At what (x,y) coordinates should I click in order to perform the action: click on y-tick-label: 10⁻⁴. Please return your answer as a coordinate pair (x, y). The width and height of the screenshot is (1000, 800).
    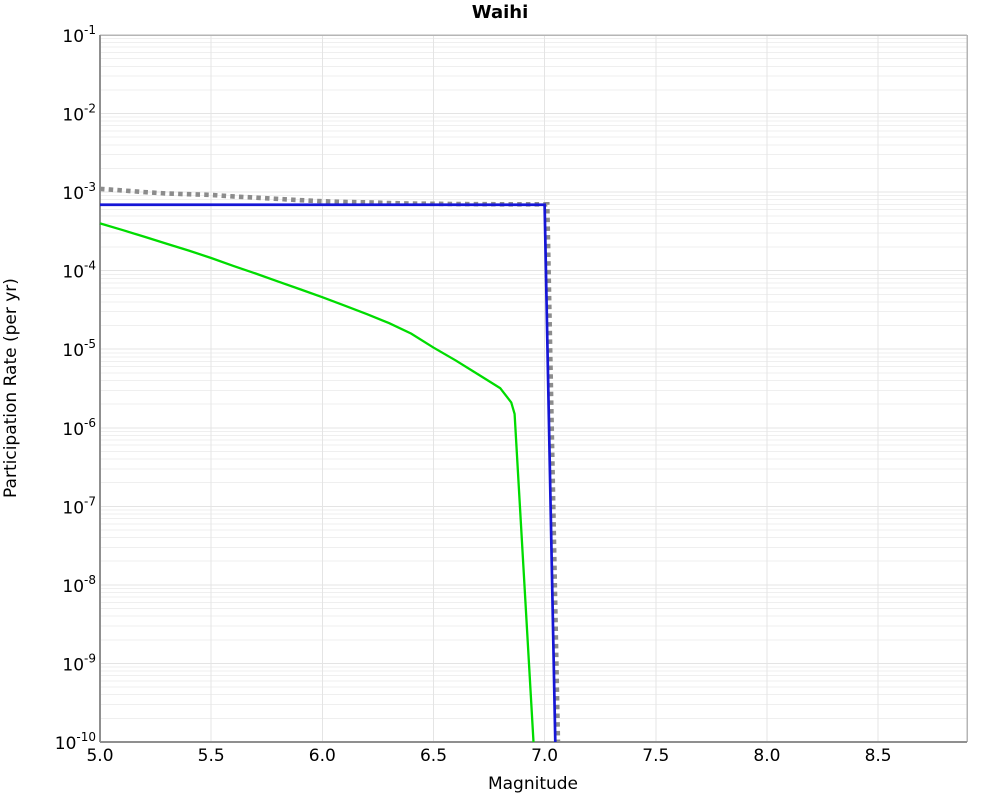
    Looking at the image, I should click on (79, 271).